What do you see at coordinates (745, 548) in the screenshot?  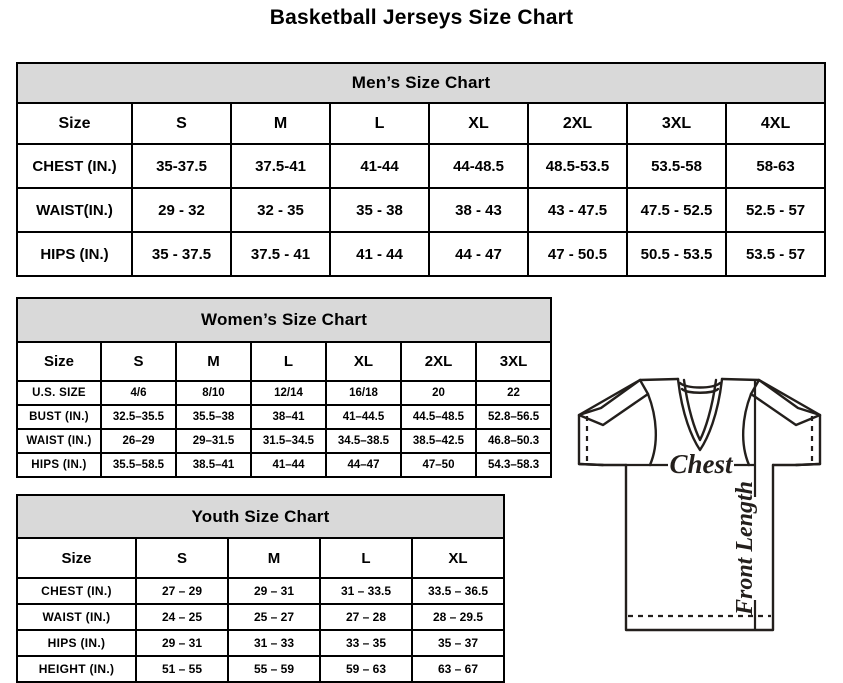 I see `front-length-measurement-label: Front Length` at bounding box center [745, 548].